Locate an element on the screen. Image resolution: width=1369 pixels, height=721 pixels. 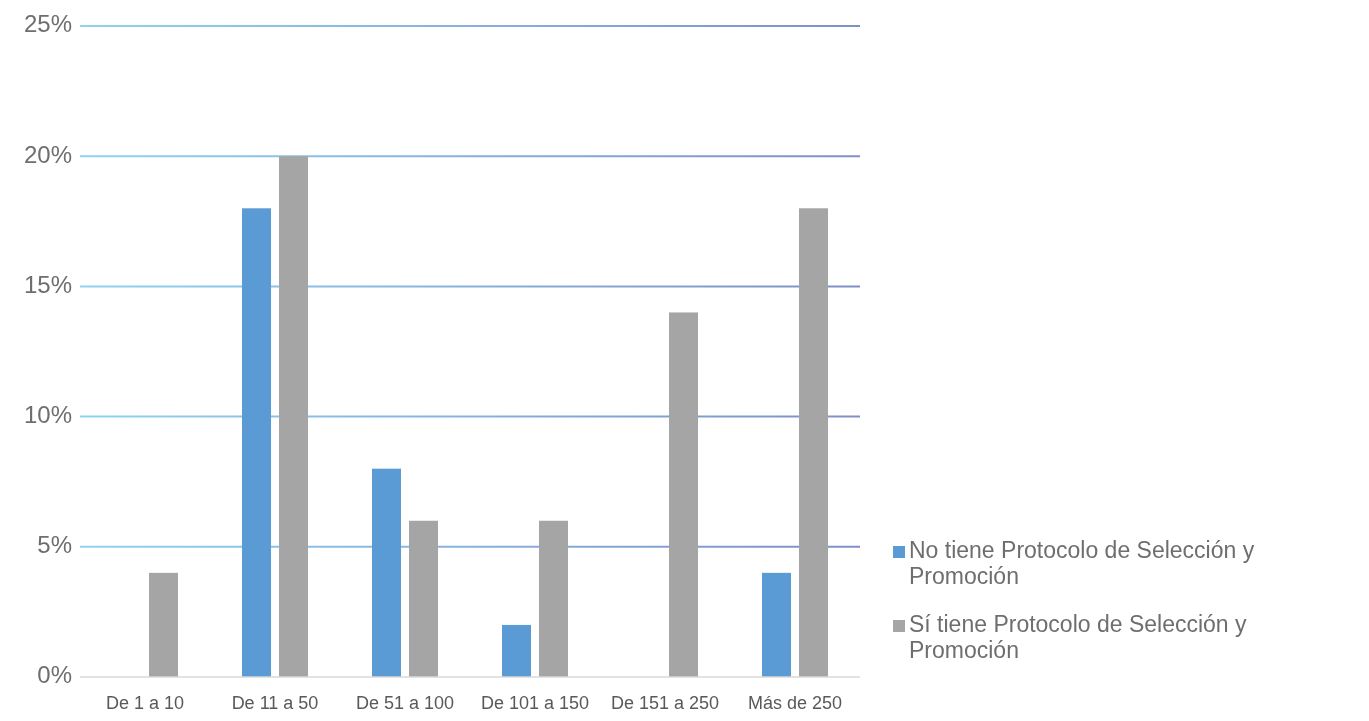
x-tick-label: De 1 a 10 is located at coordinates (145, 703).